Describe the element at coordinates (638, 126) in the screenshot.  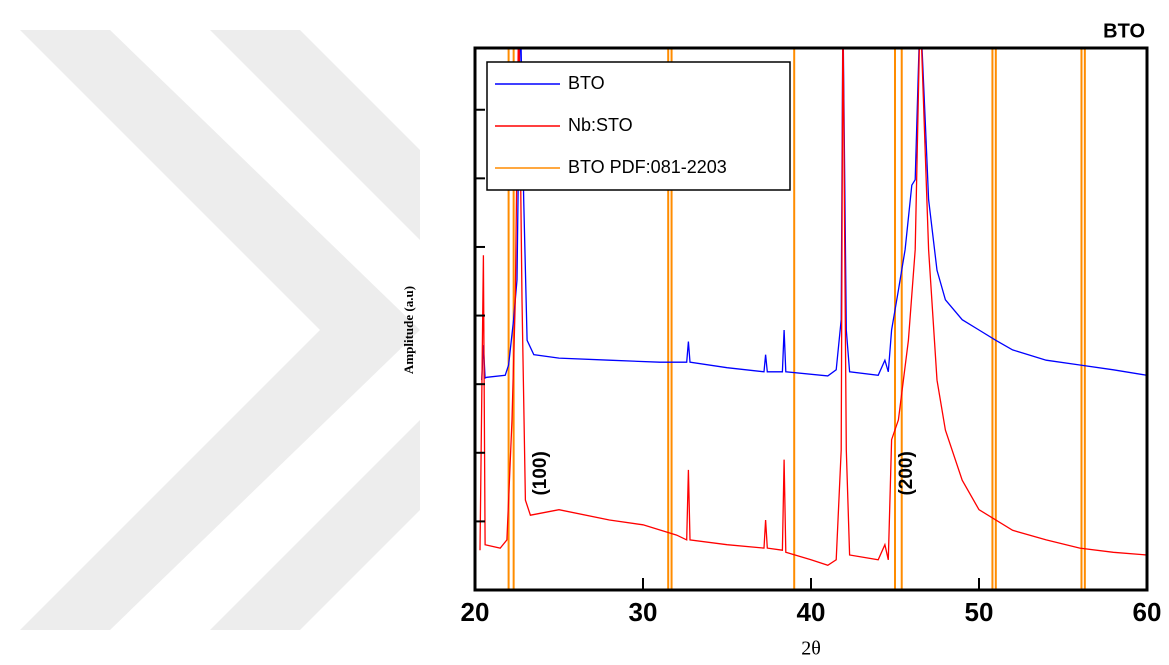
I see `legend: BTO Nb:STO BTO PDF:081-2203` at that location.